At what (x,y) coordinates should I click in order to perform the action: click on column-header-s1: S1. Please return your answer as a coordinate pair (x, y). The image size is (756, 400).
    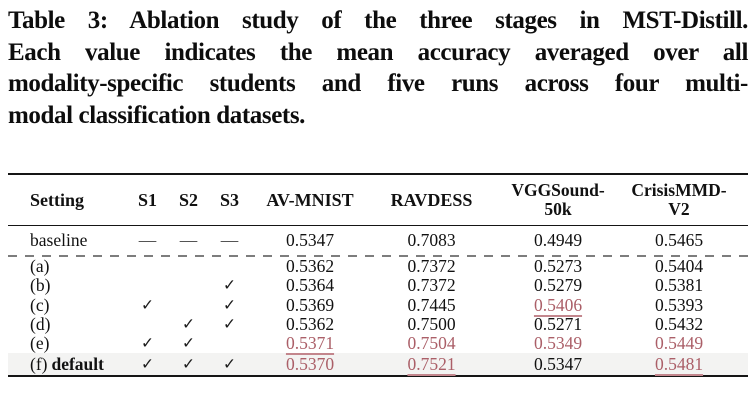
    Looking at the image, I should click on (147, 200).